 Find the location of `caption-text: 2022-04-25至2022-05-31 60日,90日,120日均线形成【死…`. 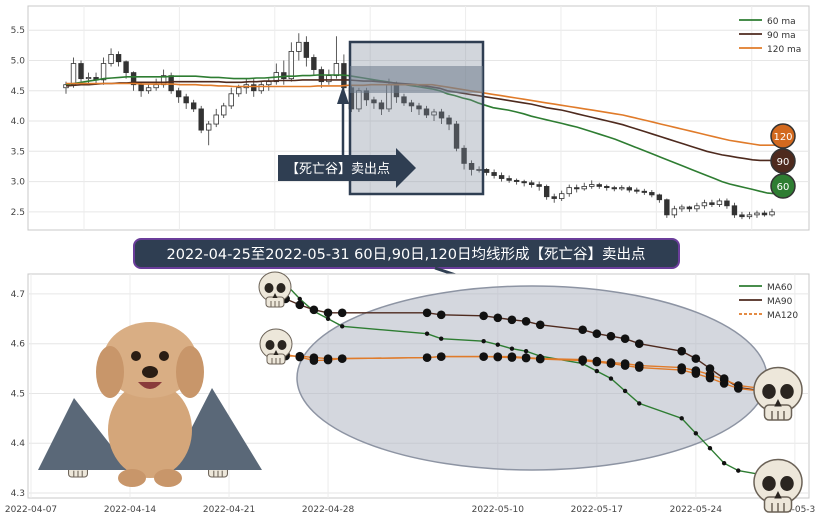

caption-text: 2022-04-25至2022-05-31 60日,90日,120日均线形成【死… is located at coordinates (406, 254).